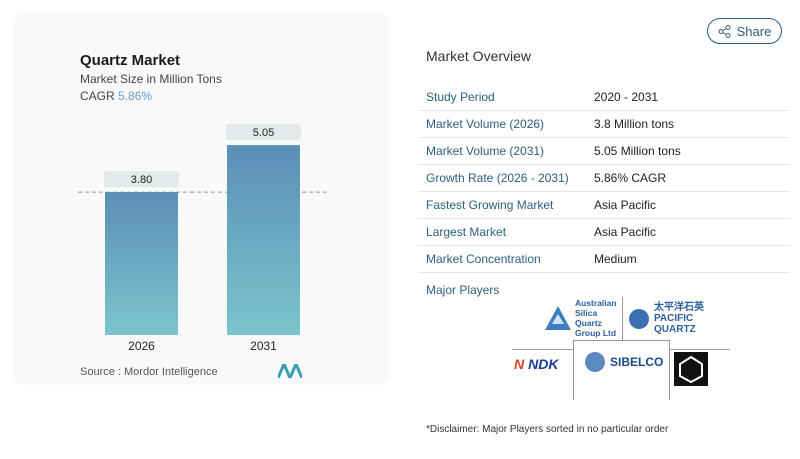 This screenshot has height=459, width=800. Describe the element at coordinates (615, 259) in the screenshot. I see `row-value: Medium` at that location.